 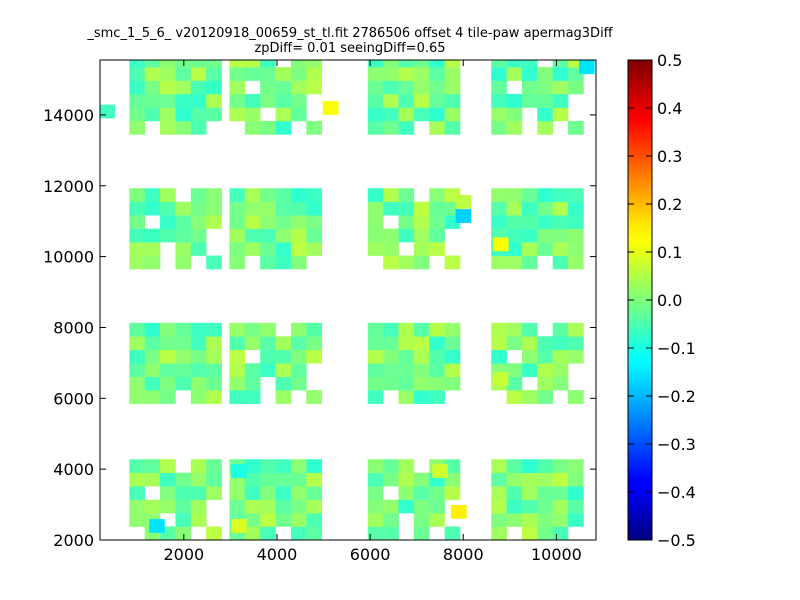 What do you see at coordinates (463, 554) in the screenshot?
I see `x-tick-label: 8000` at bounding box center [463, 554].